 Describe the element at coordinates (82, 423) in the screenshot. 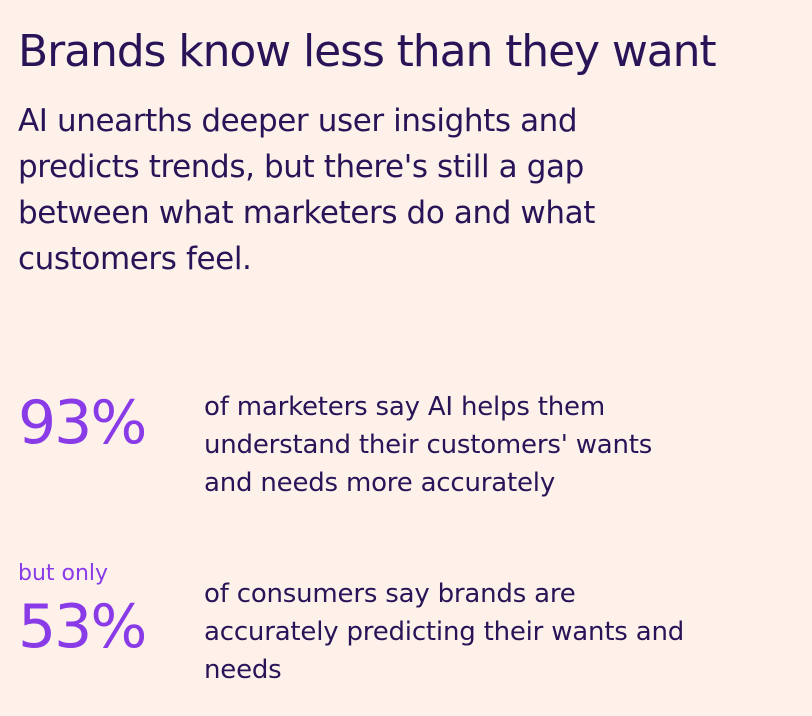

I see `stat-marketers-value: 93%` at that location.